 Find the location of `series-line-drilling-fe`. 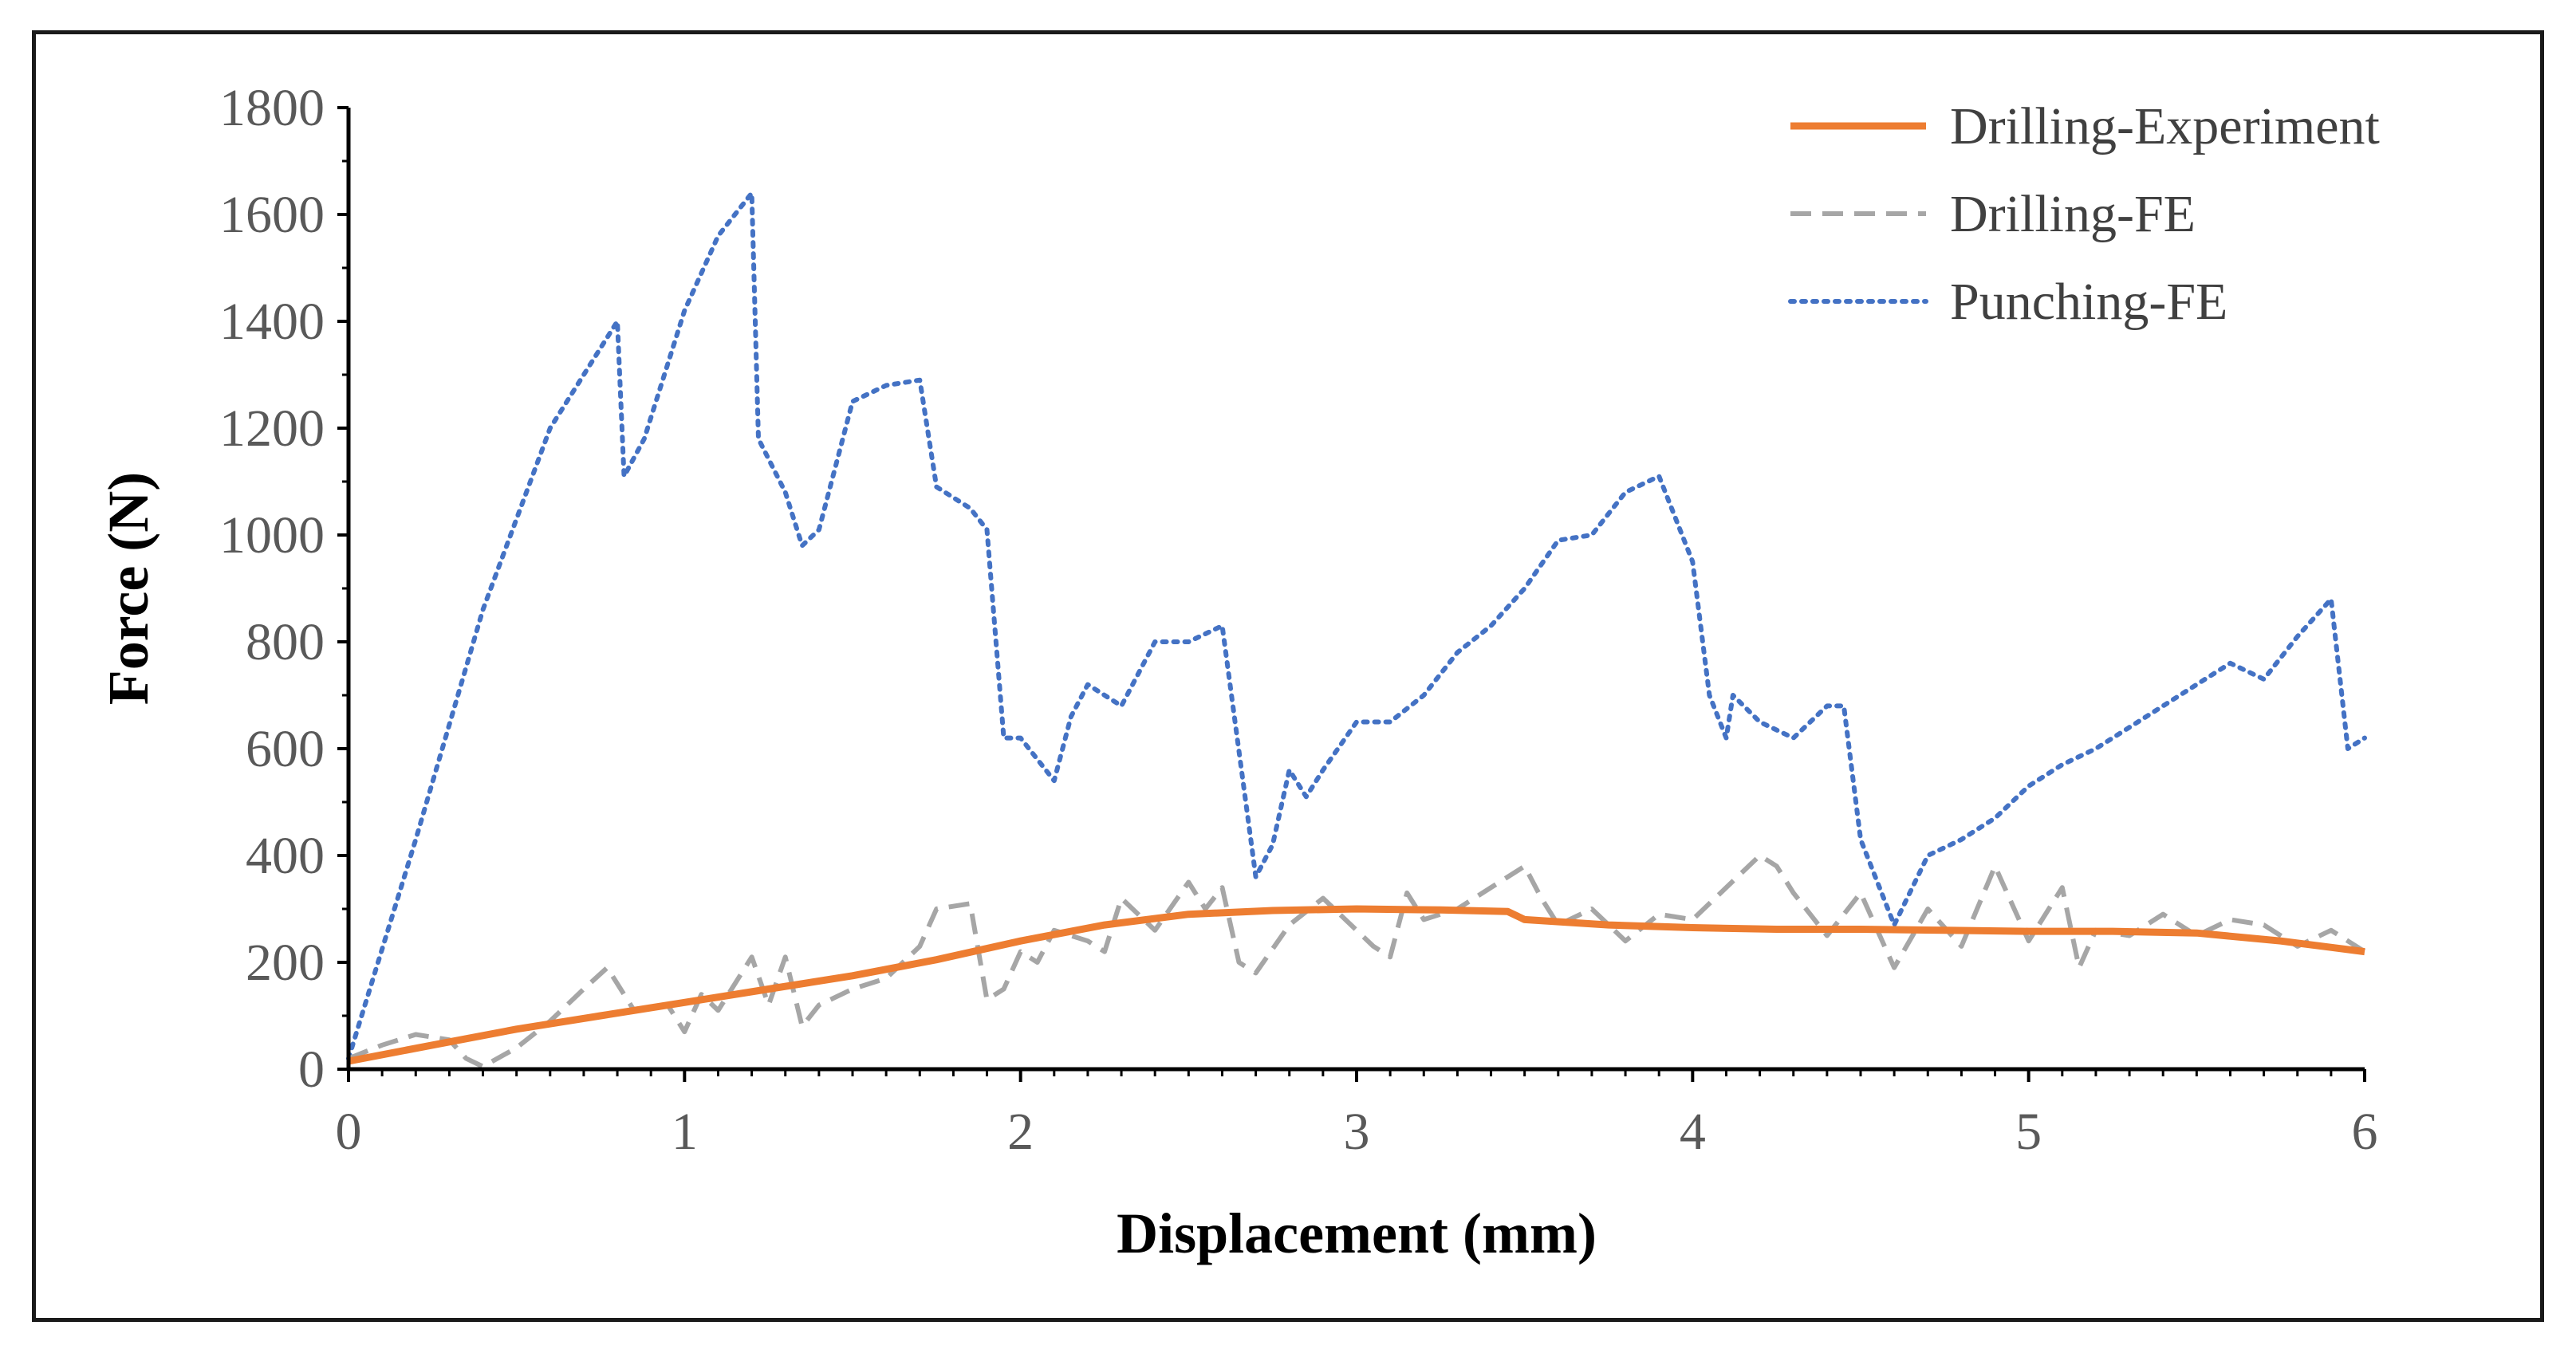

series-line-drilling-fe is located at coordinates (1356, 961).